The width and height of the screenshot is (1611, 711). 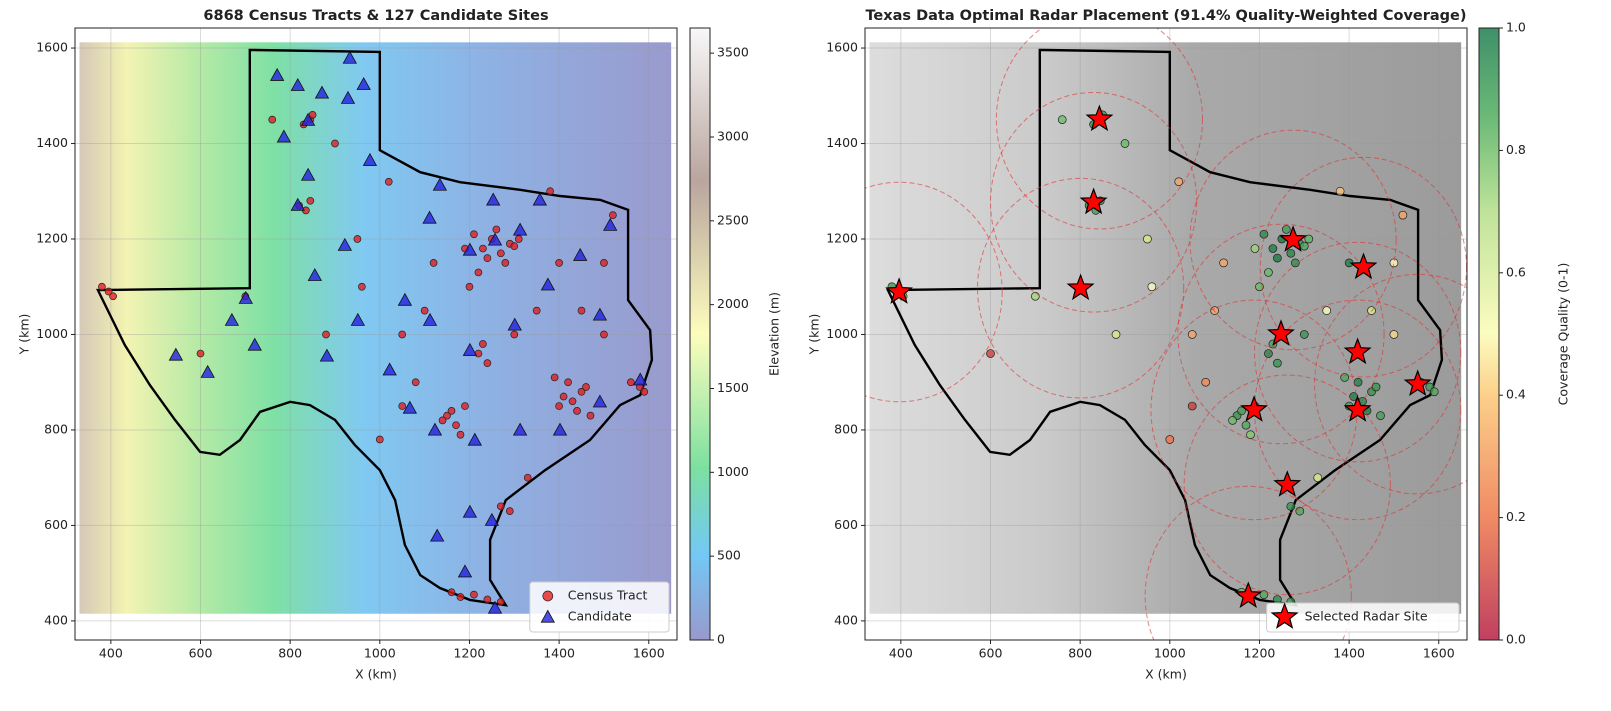 I want to click on legend-label: Selected Radar Site, so click(x=1366, y=616).